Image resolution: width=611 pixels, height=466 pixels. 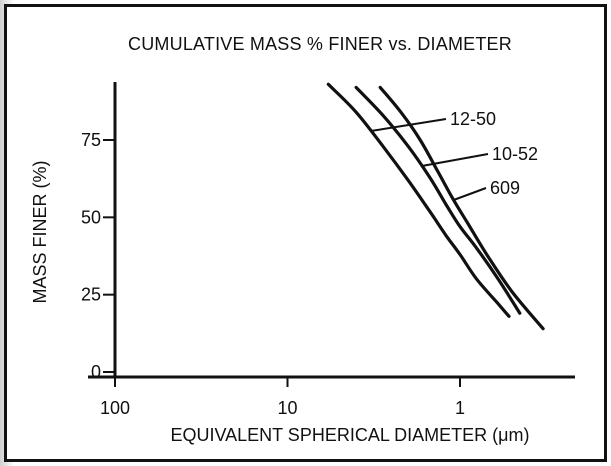 What do you see at coordinates (91, 295) in the screenshot?
I see `y-tick-label: 25` at bounding box center [91, 295].